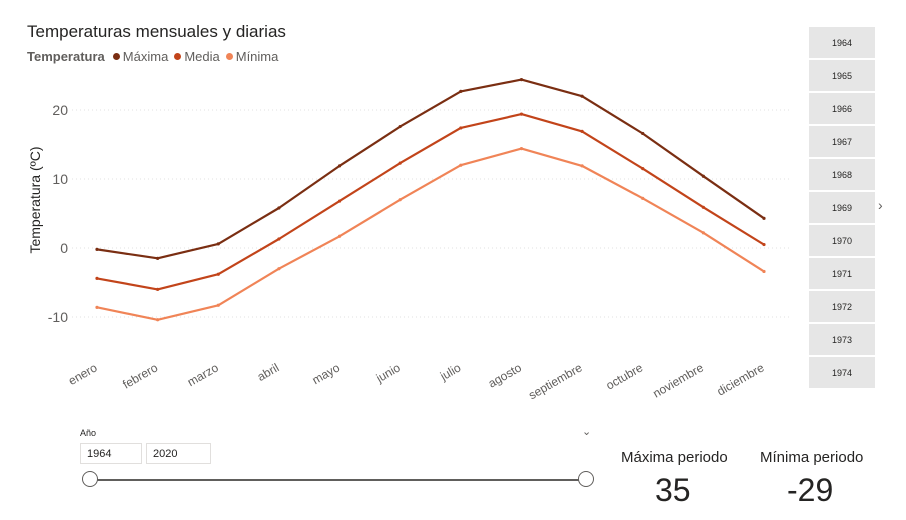  What do you see at coordinates (178, 453) in the screenshot?
I see `year-end-input` at bounding box center [178, 453].